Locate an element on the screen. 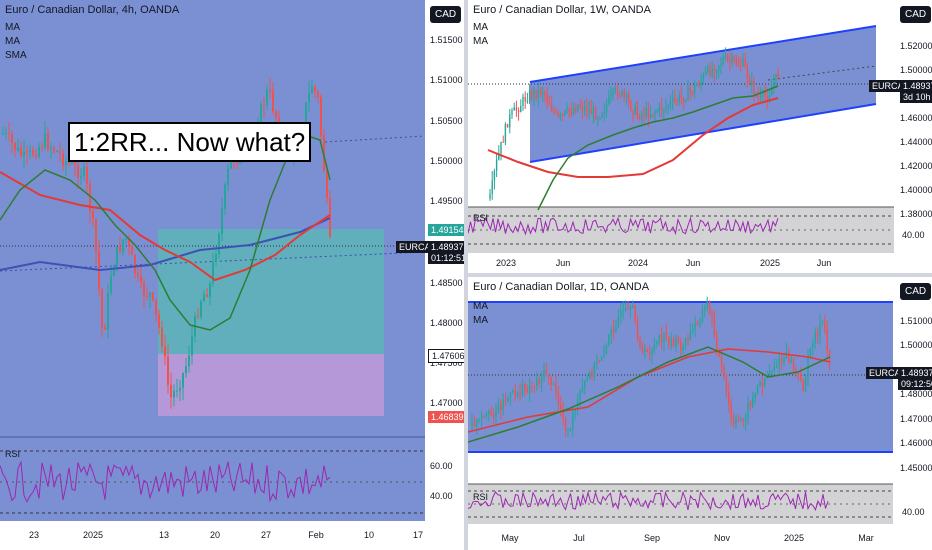 The image size is (932, 550). stop-price-tag: 1.46839 is located at coordinates (446, 417).